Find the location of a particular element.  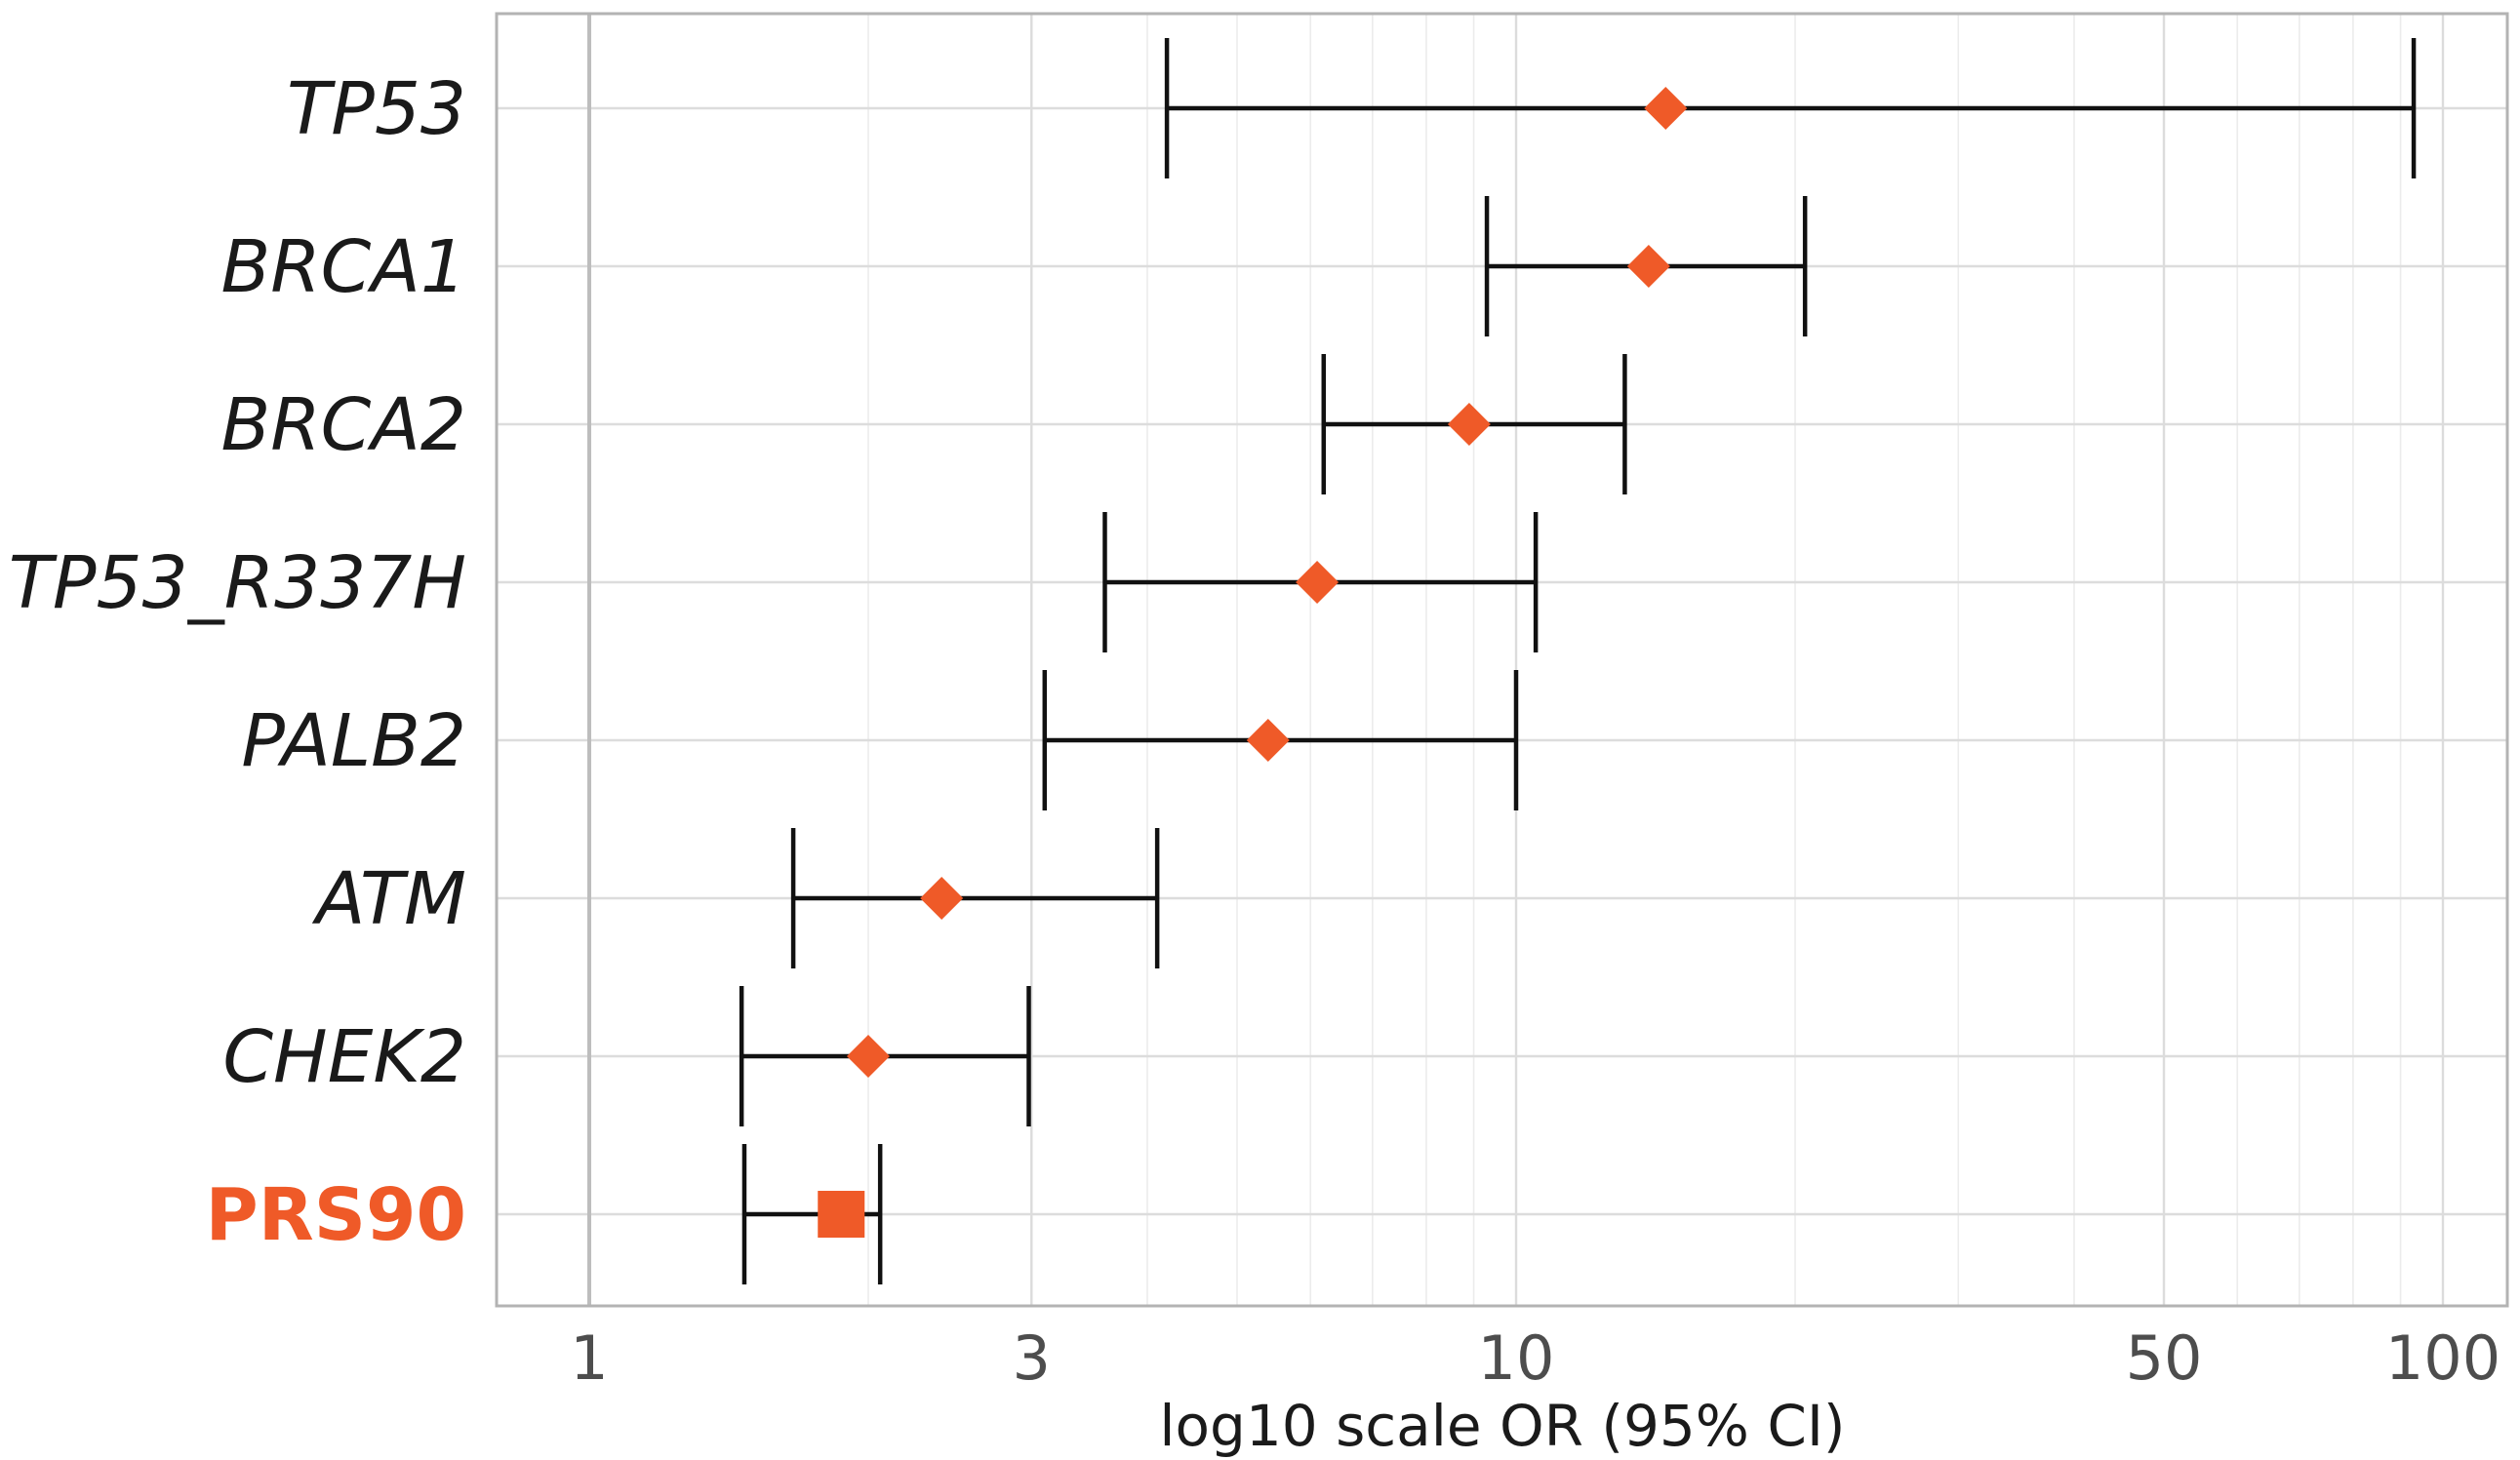

x-tick-label: 100 is located at coordinates (2442, 1358).